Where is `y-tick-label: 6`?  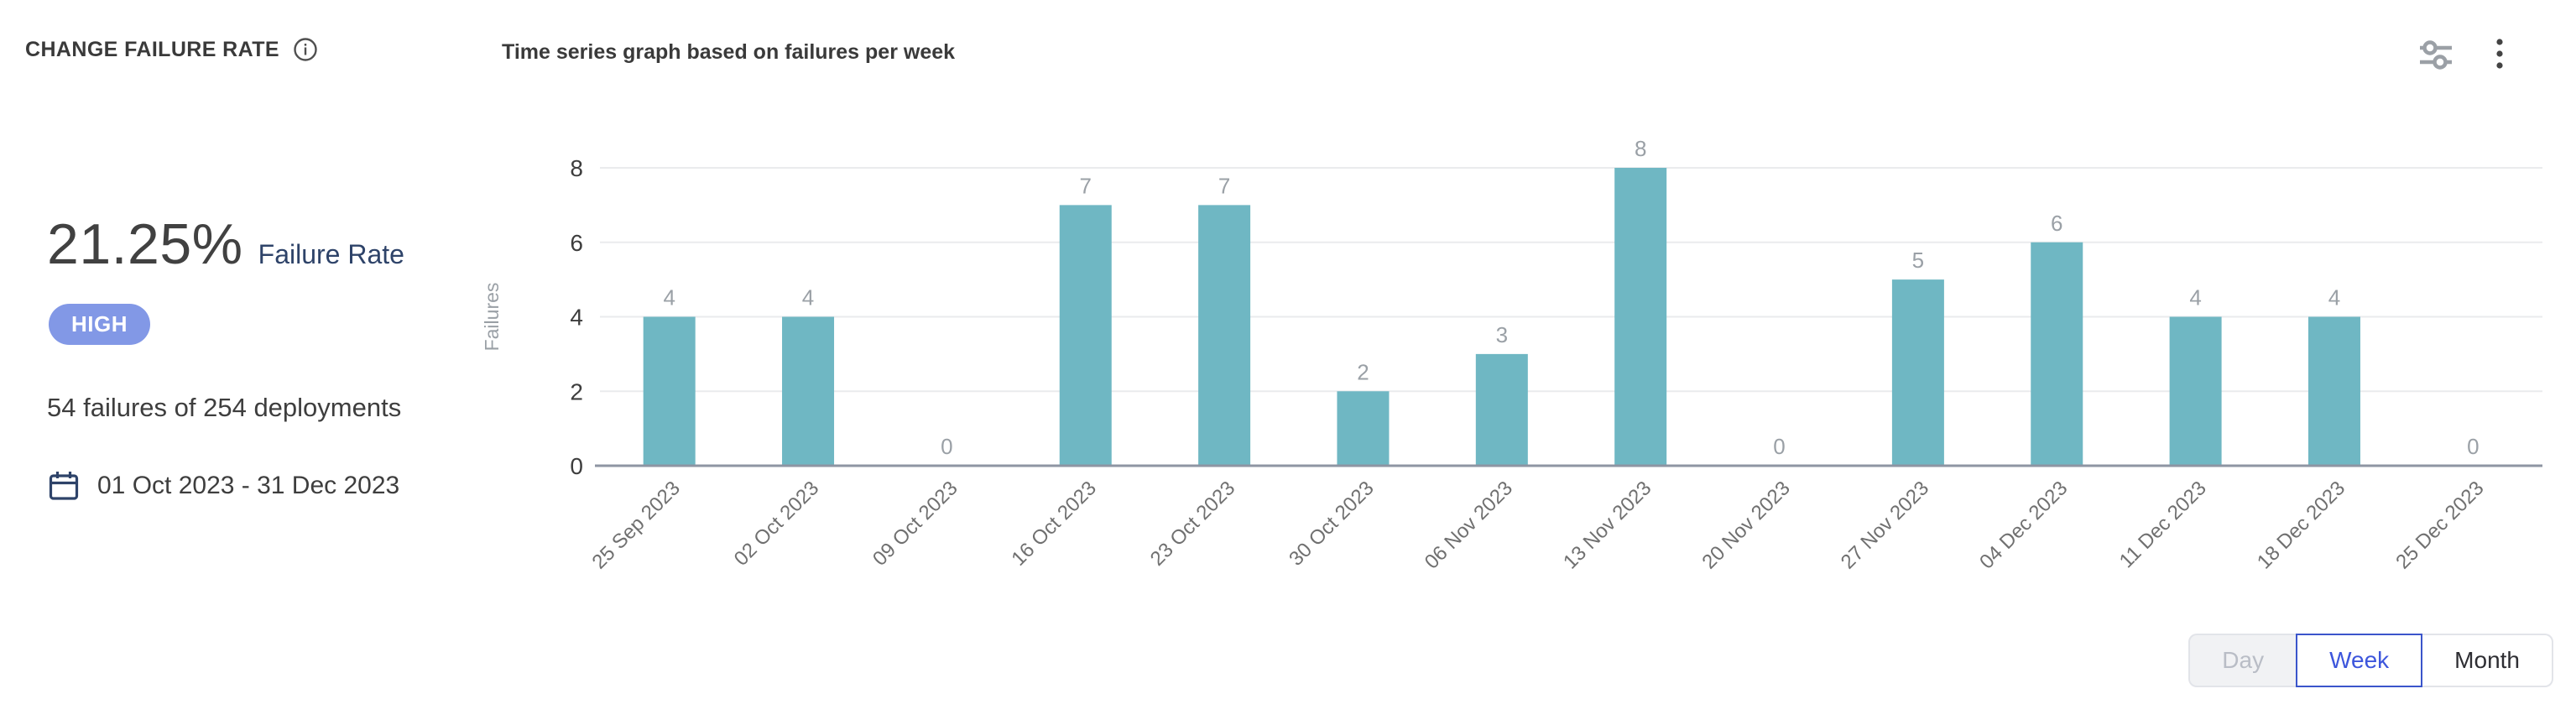 y-tick-label: 6 is located at coordinates (576, 243).